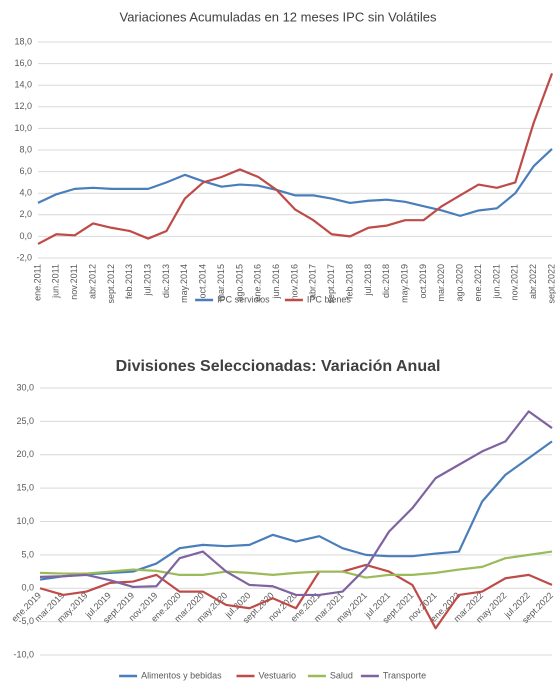 The height and width of the screenshot is (683, 556). I want to click on y-tick-label: 20,0, so click(25, 454).